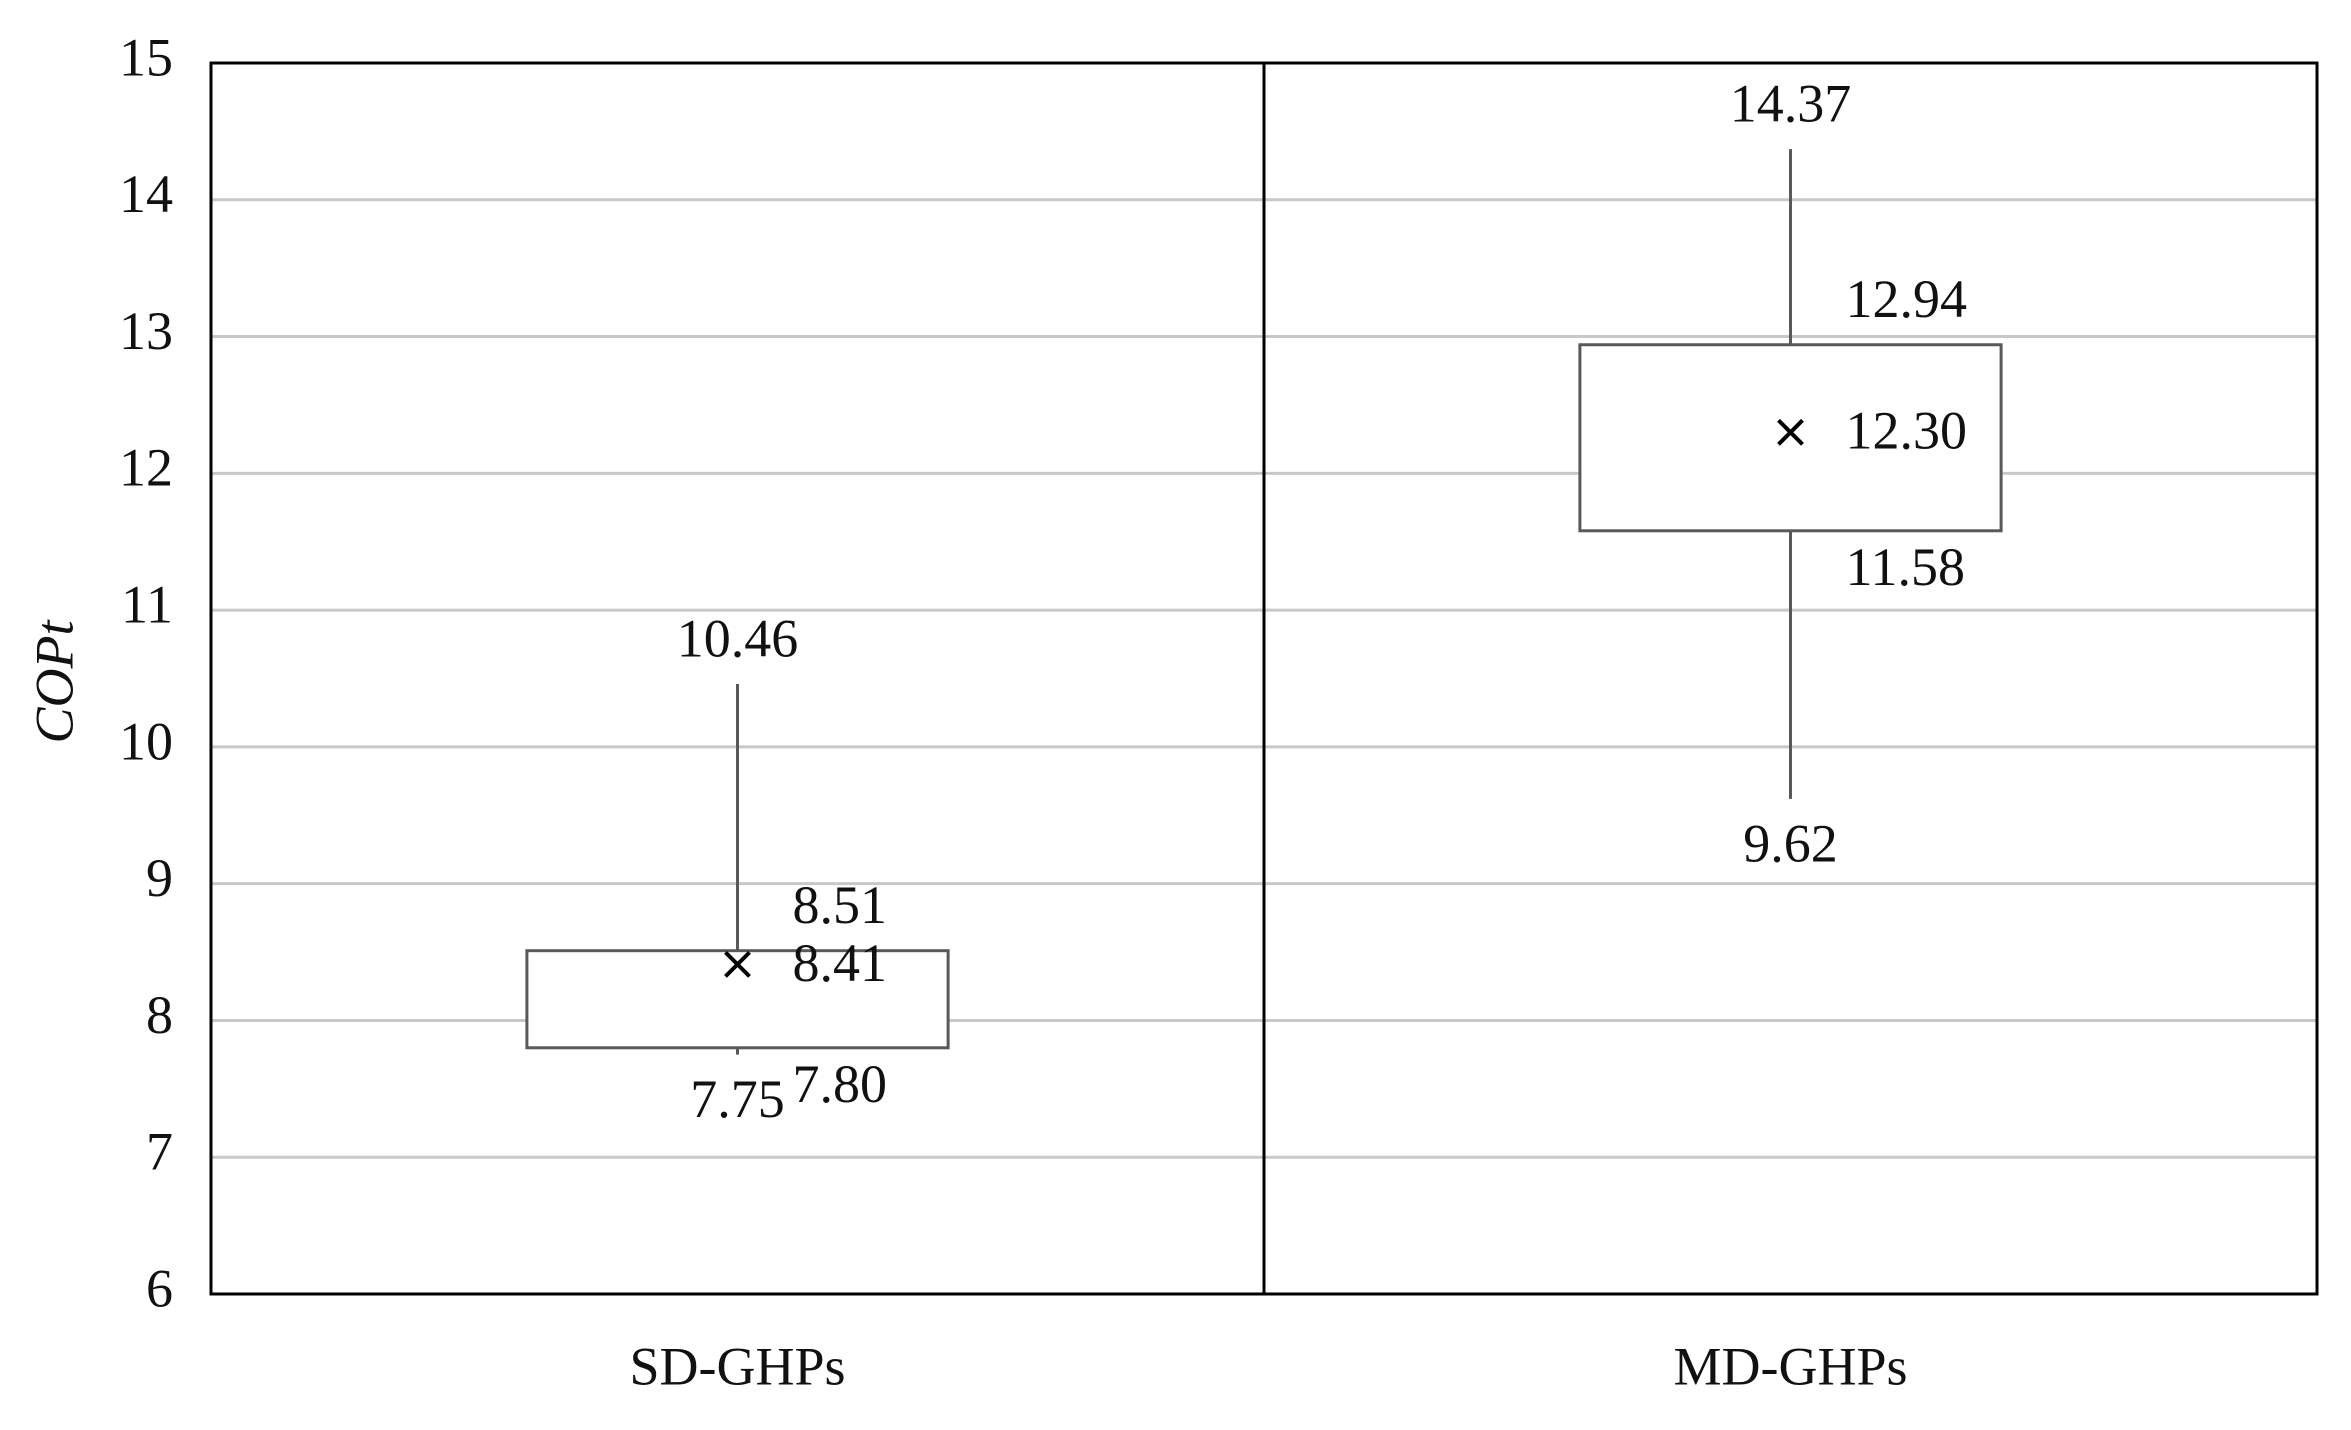  What do you see at coordinates (54, 681) in the screenshot?
I see `y-axis-label: COPt` at bounding box center [54, 681].